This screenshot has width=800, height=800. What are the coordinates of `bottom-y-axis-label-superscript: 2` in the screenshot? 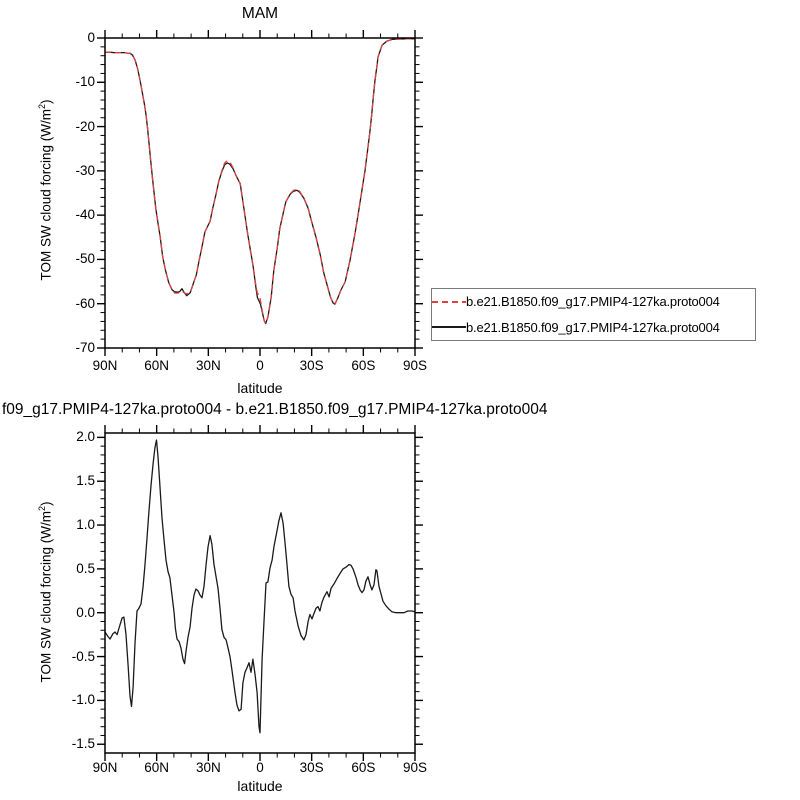 It's located at (41, 508).